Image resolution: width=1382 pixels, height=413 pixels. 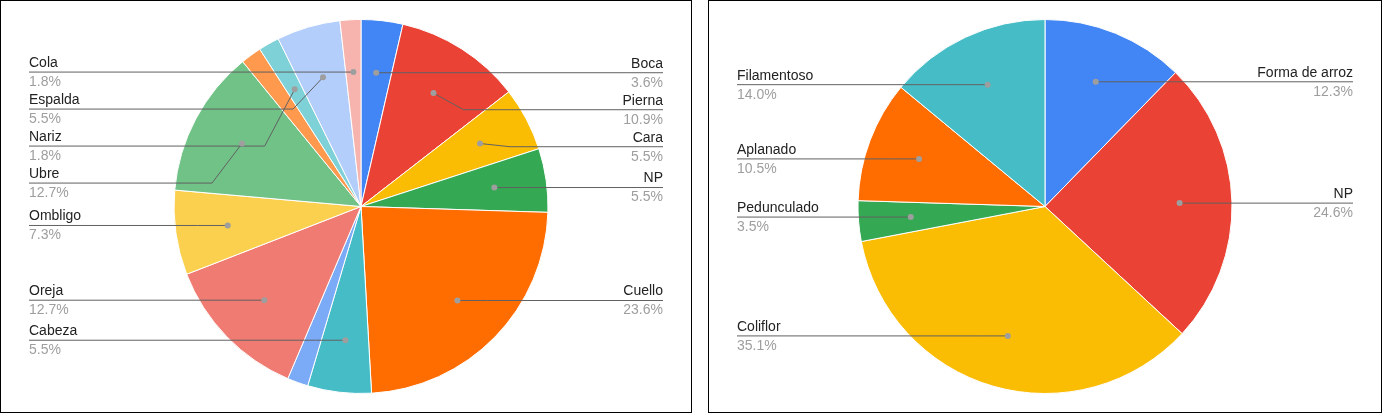 What do you see at coordinates (767, 148) in the screenshot?
I see `slice-label: Aplanado` at bounding box center [767, 148].